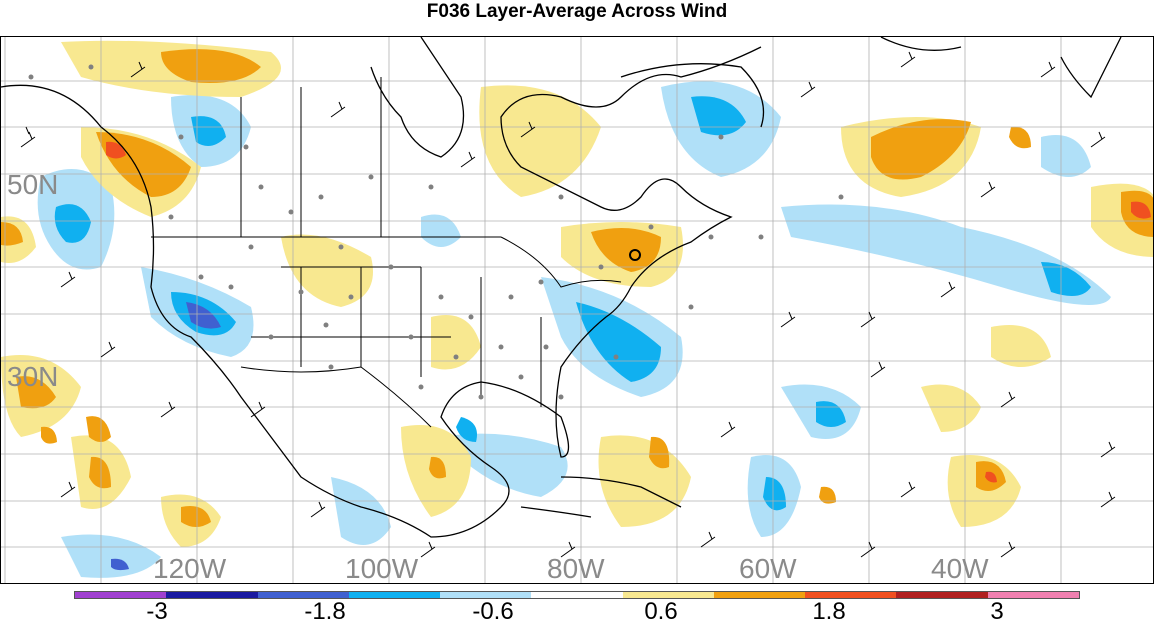 The height and width of the screenshot is (626, 1154). Describe the element at coordinates (576, 568) in the screenshot. I see `lon-label-80w: 80W` at that location.